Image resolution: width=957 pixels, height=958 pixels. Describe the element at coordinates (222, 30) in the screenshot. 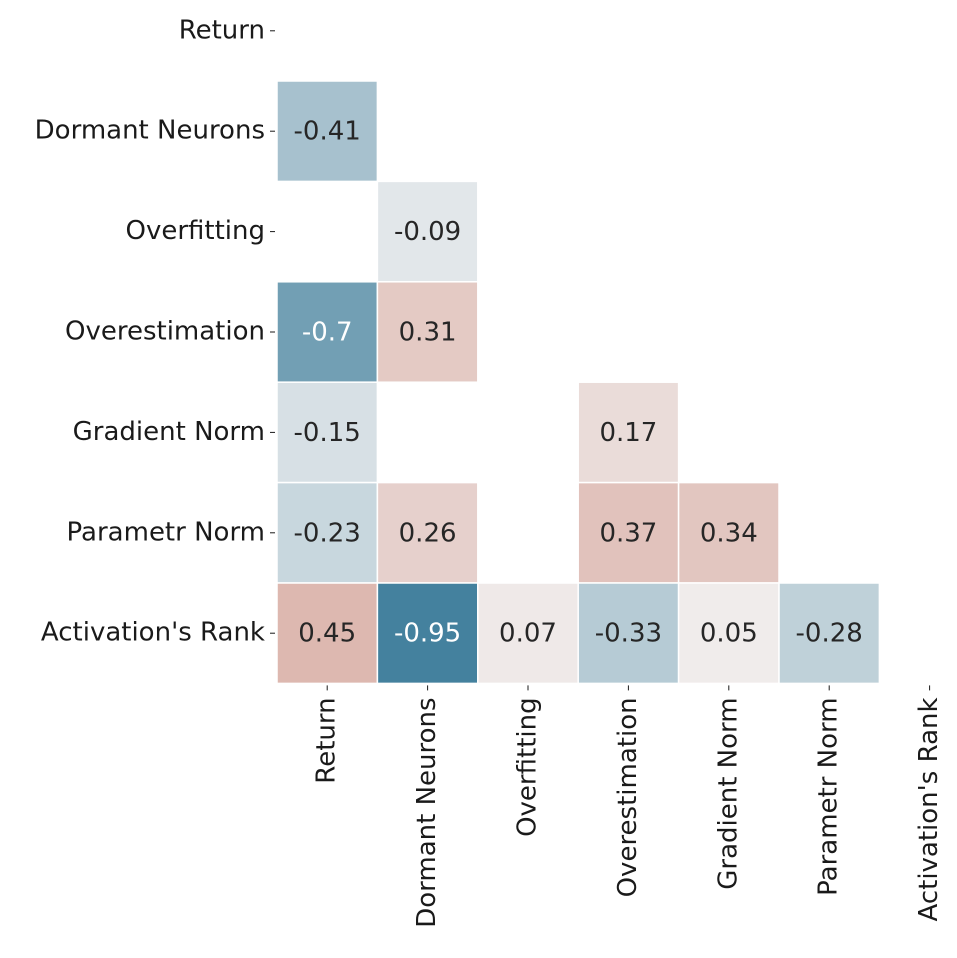

I see `y-tick-label: Return` at that location.